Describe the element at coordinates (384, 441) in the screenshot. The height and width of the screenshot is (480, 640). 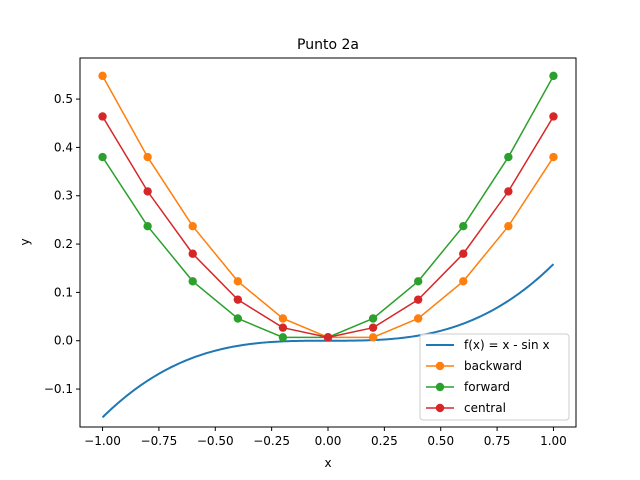
I see `x-tick-label: 0.25` at that location.